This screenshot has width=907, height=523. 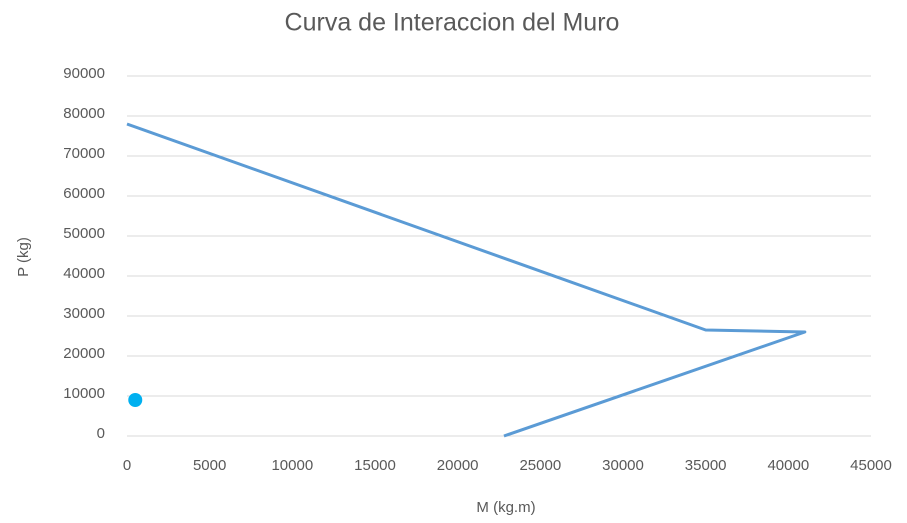 I want to click on x-tick-label: 5000, so click(x=209, y=465).